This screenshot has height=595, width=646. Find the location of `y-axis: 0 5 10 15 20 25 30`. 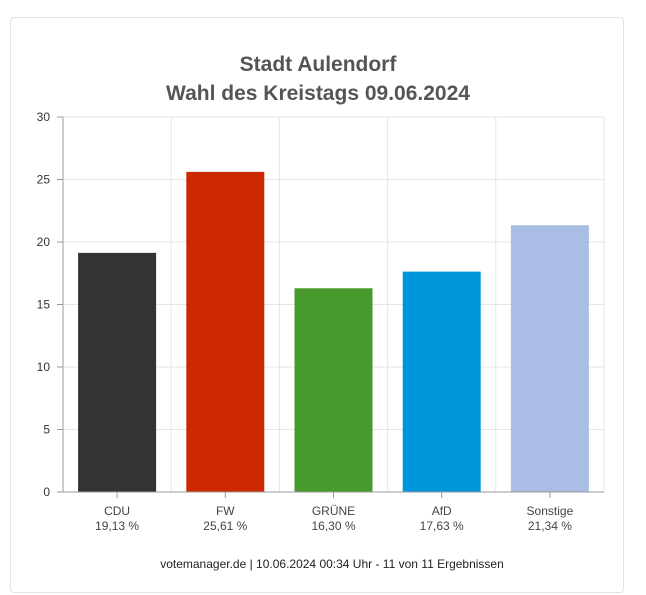

y-axis: 0 5 10 15 20 25 30 is located at coordinates (50, 304).